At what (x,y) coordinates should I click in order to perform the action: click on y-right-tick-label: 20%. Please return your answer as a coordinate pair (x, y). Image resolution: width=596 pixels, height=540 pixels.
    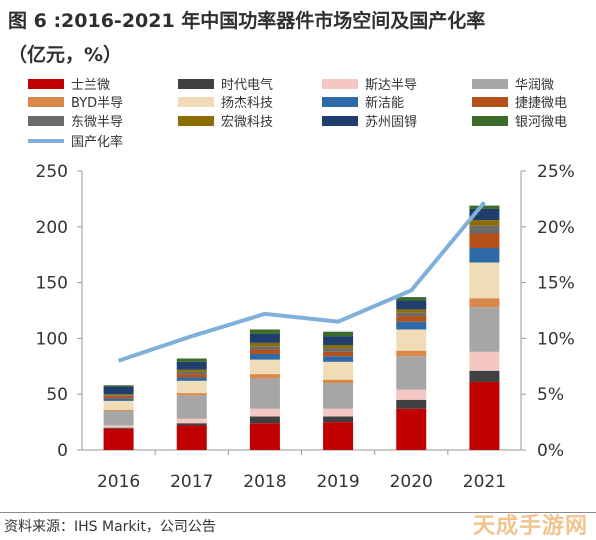
    Looking at the image, I should click on (556, 228).